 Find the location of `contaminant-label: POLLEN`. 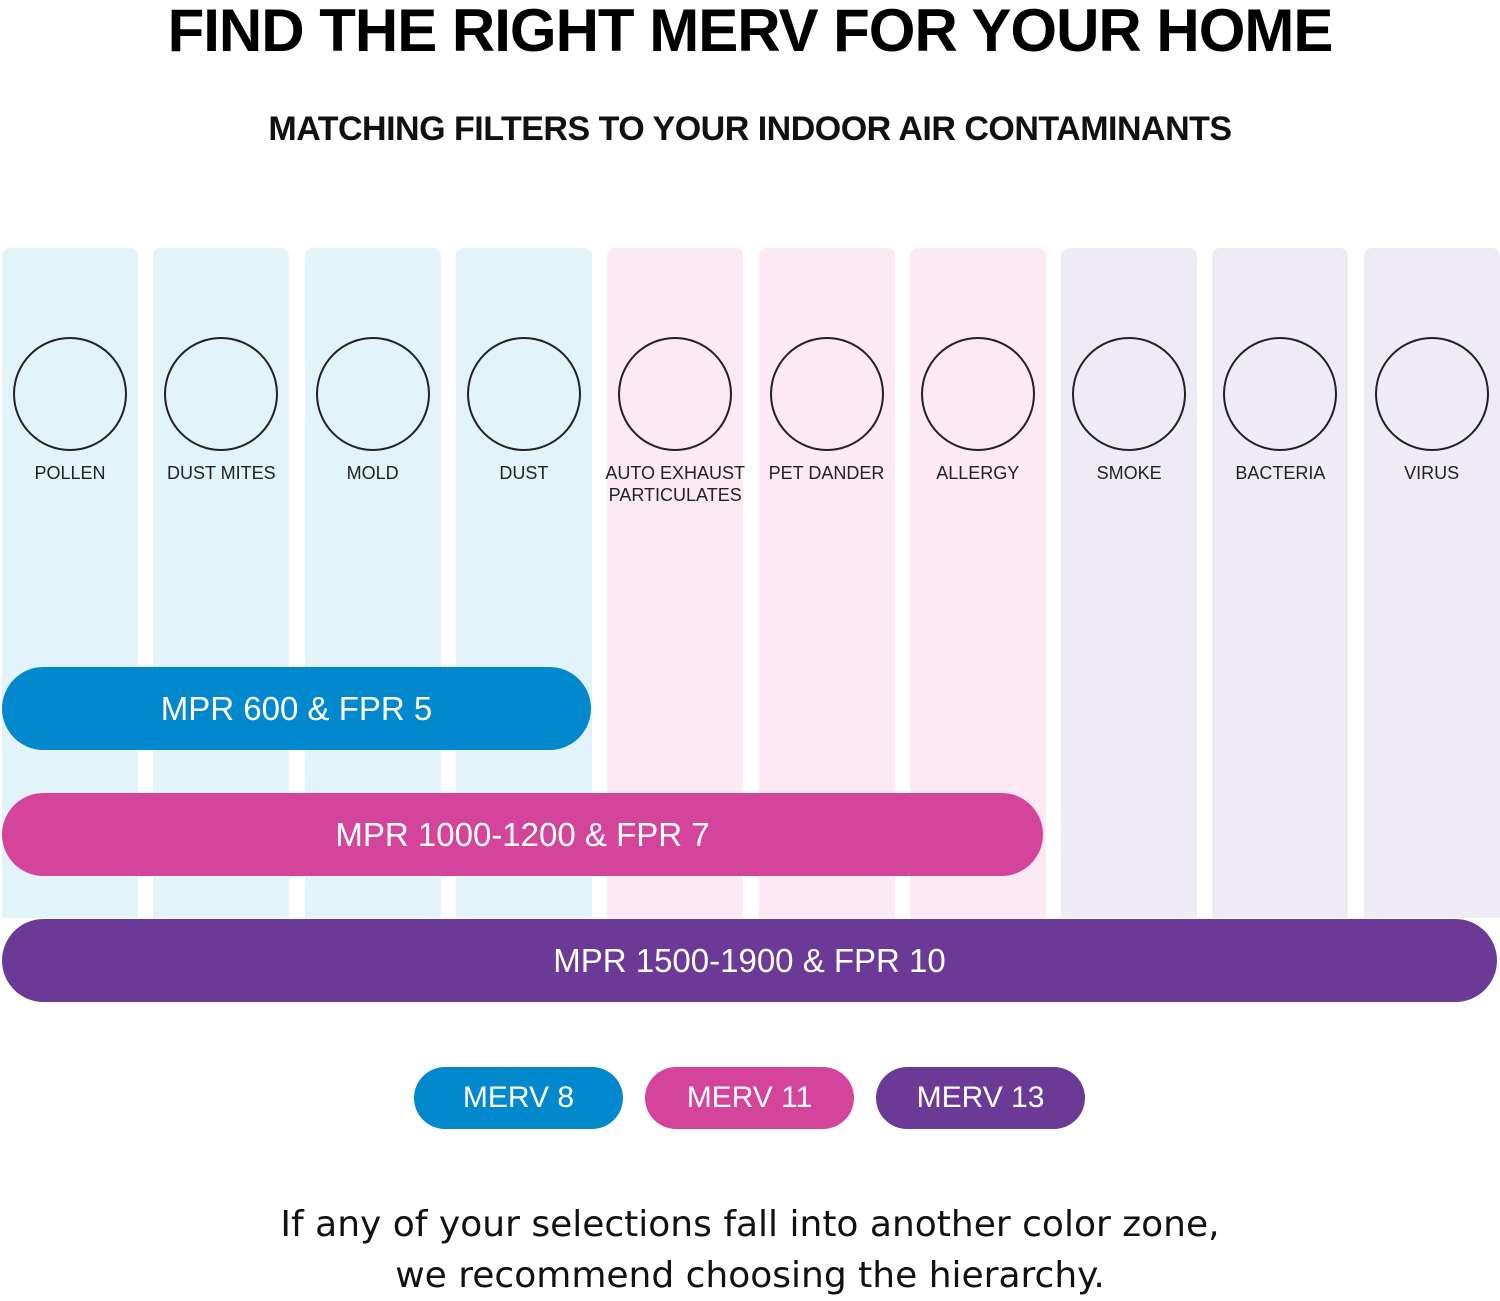

contaminant-label: POLLEN is located at coordinates (72, 473).